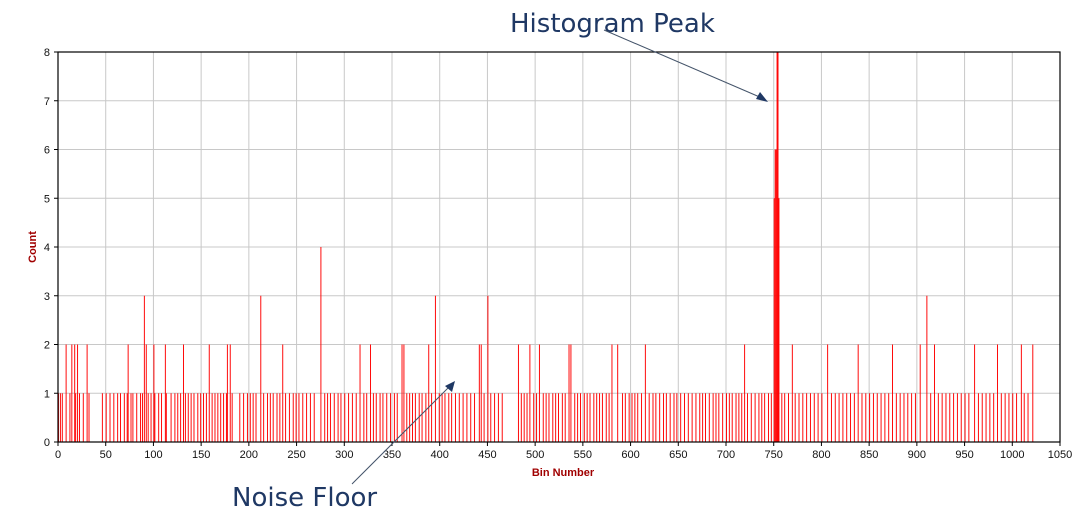  Describe the element at coordinates (47, 297) in the screenshot. I see `y-tick-label: 3` at that location.